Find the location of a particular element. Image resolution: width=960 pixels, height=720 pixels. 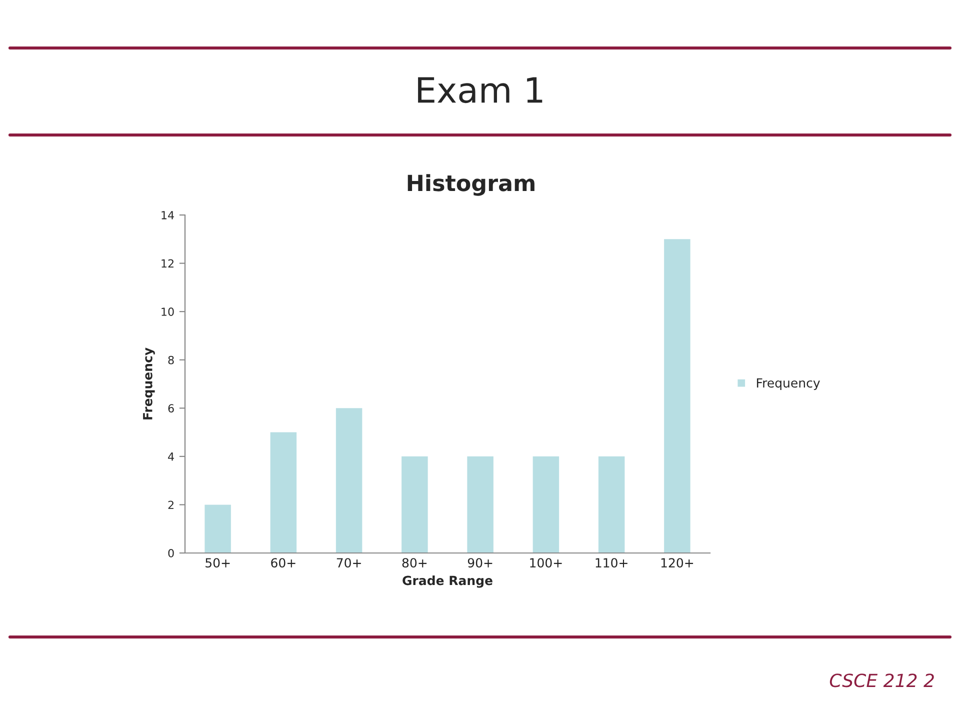

chart-title: Exam 1 is located at coordinates (480, 90).